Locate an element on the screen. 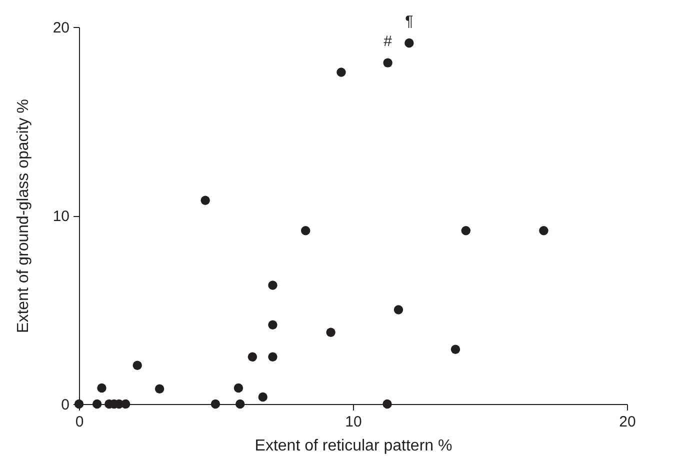  x-tick-label: 10 is located at coordinates (353, 422).